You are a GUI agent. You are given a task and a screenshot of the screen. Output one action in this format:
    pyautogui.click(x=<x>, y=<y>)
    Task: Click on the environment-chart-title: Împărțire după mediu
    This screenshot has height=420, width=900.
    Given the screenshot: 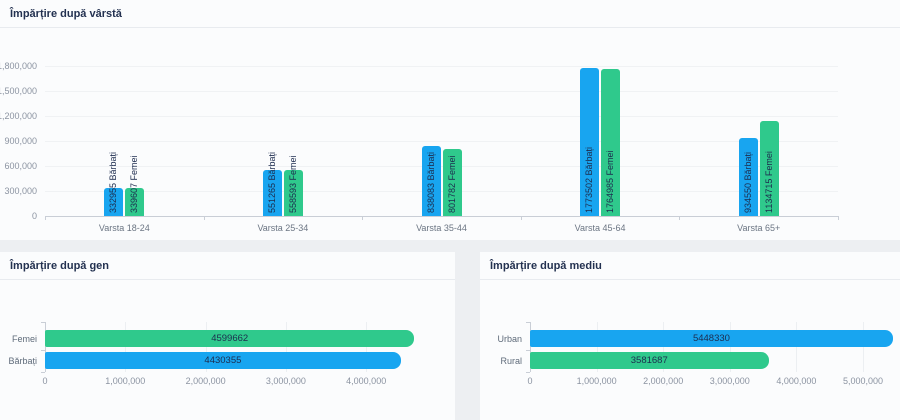 What is the action you would take?
    pyautogui.click(x=690, y=266)
    